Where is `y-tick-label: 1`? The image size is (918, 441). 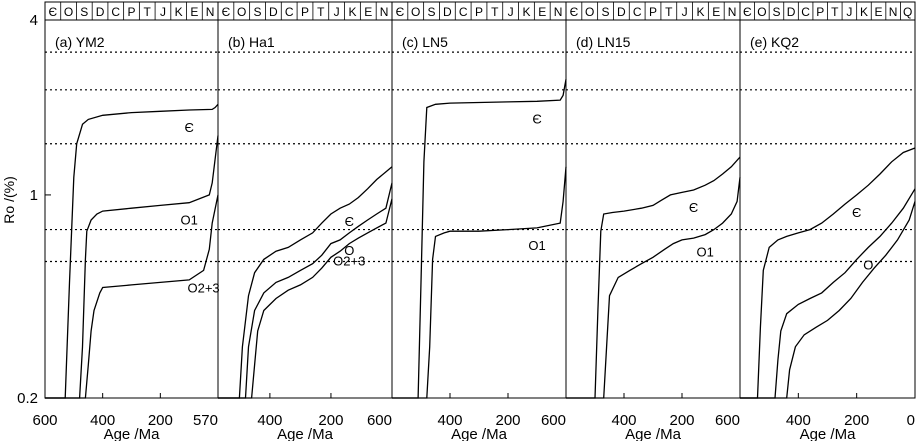
y-tick-label: 1 is located at coordinates (34, 195).